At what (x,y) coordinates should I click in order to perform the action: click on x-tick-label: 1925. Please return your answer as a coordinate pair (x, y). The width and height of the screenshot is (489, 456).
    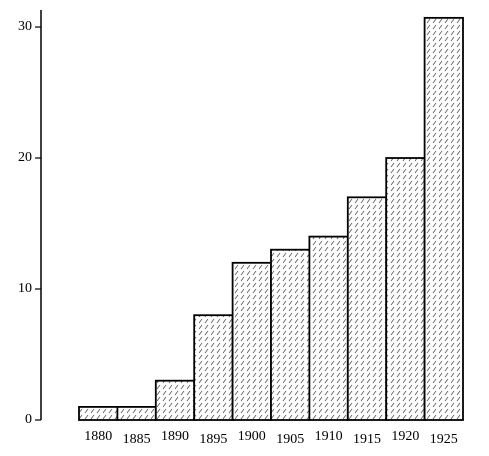
    Looking at the image, I should click on (444, 439).